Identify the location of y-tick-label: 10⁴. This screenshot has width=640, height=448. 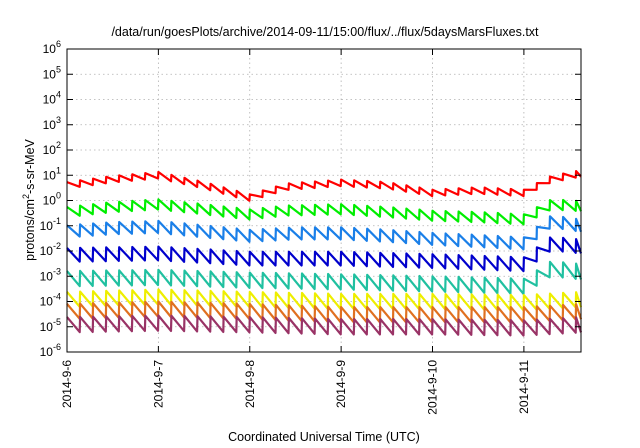
(52, 98).